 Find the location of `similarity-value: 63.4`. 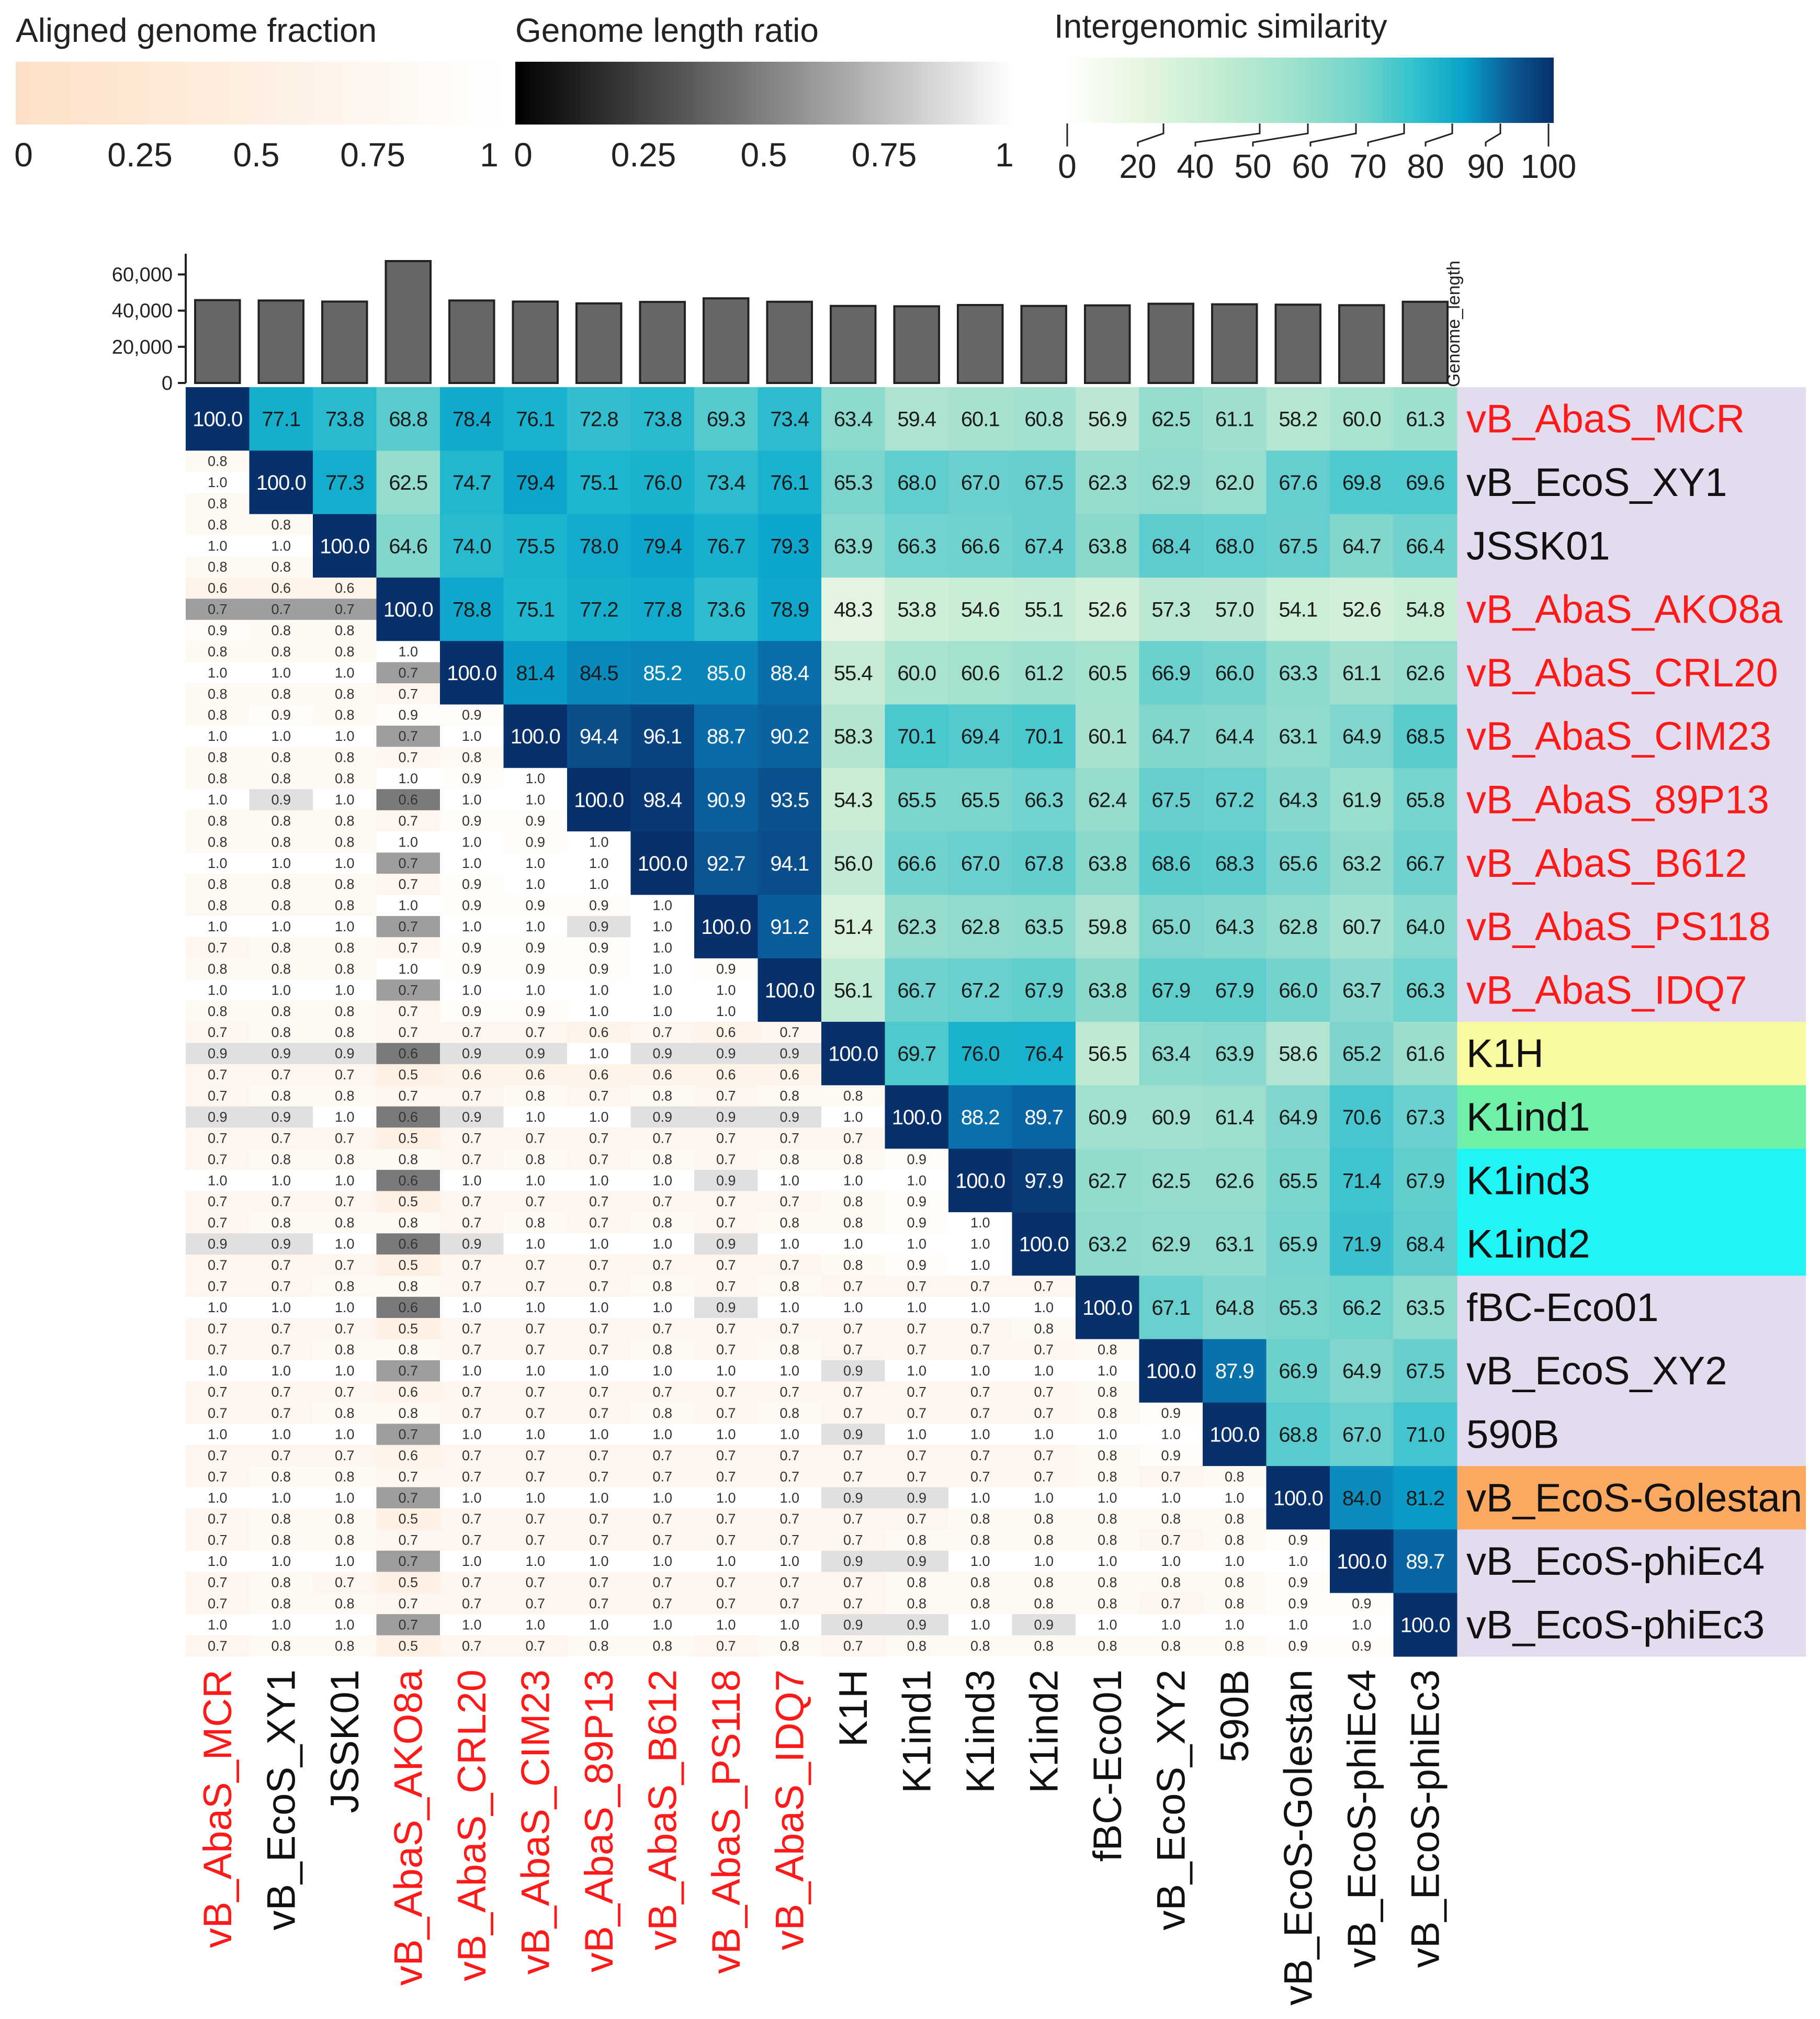

similarity-value: 63.4 is located at coordinates (853, 419).